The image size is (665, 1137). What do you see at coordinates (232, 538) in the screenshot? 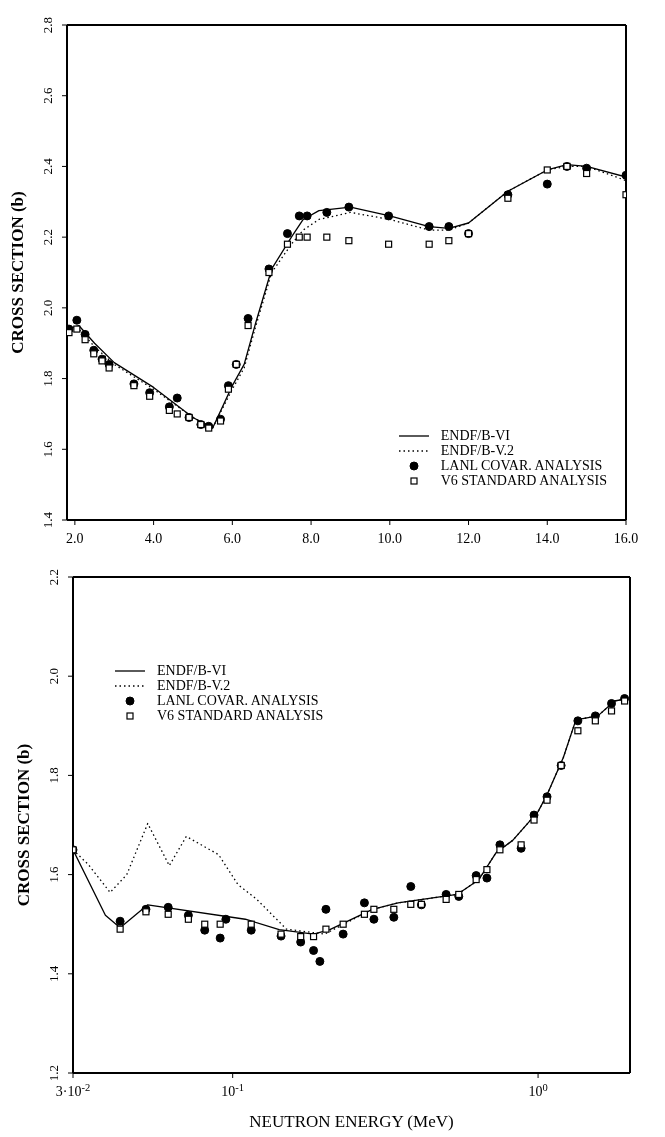
I see `x-tick-label: 6.0` at bounding box center [232, 538].